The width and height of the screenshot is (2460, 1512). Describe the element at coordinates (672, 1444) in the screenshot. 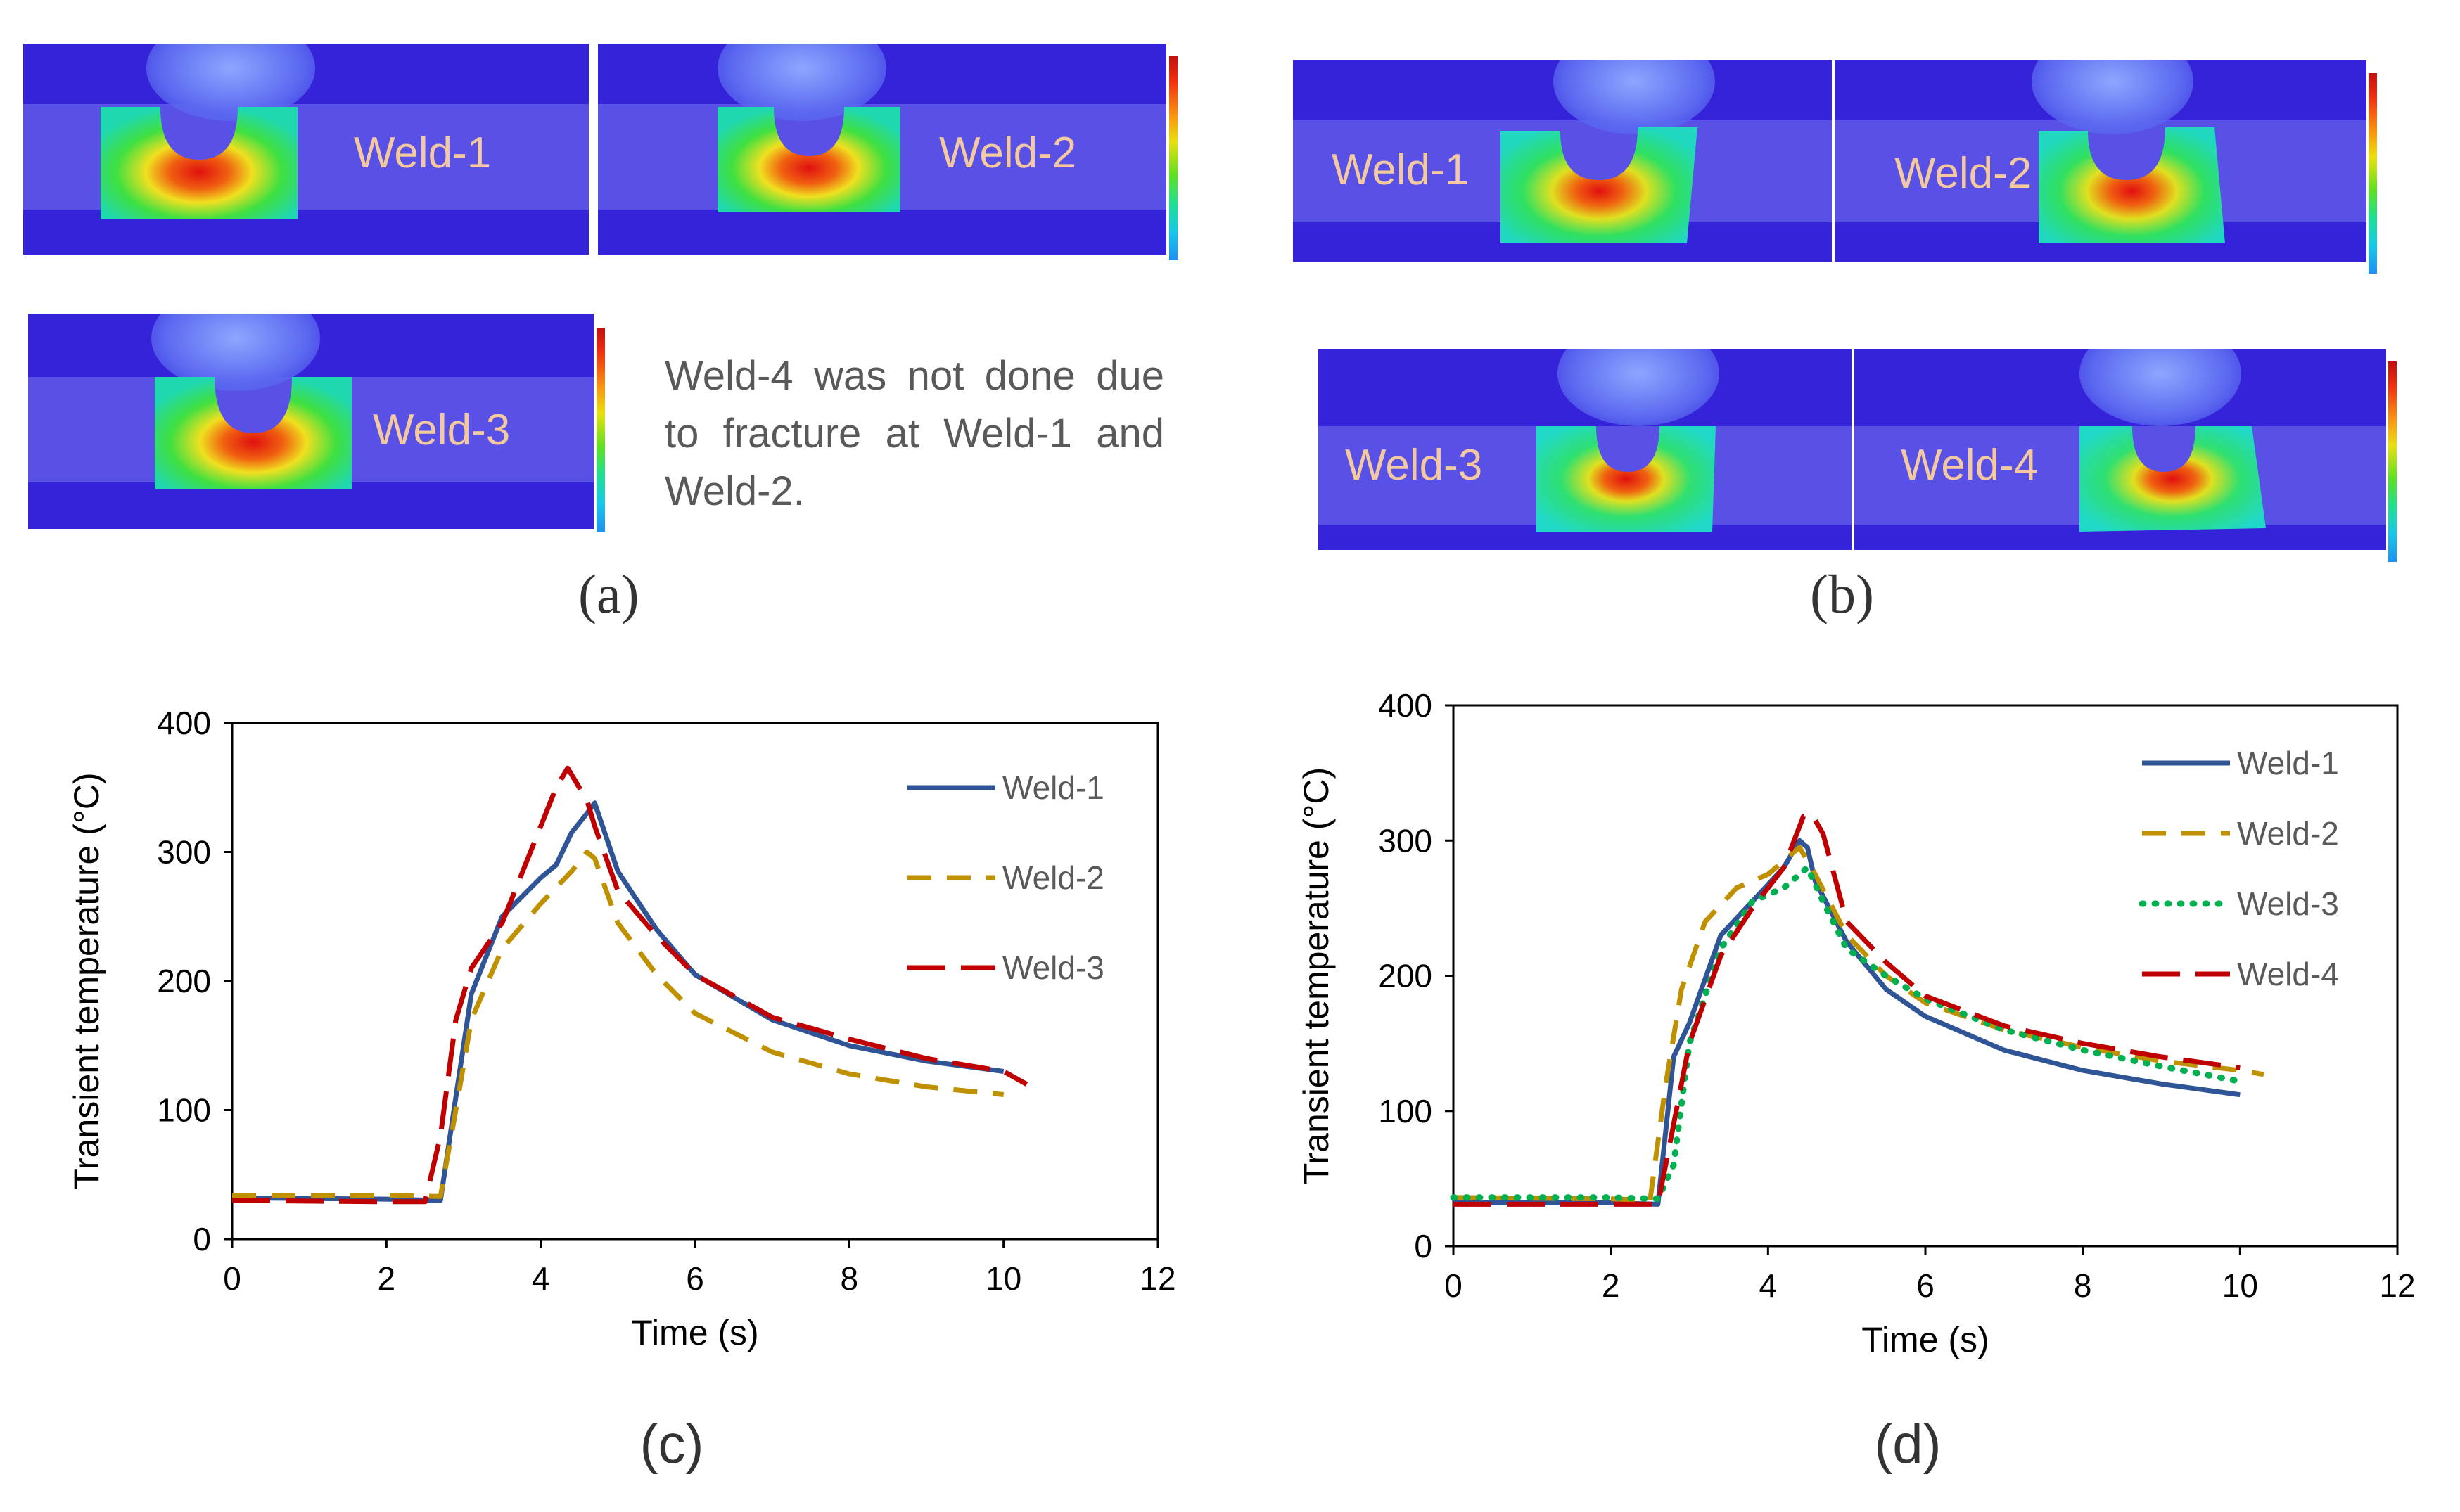

I see `panel-letter-c: (c)` at that location.